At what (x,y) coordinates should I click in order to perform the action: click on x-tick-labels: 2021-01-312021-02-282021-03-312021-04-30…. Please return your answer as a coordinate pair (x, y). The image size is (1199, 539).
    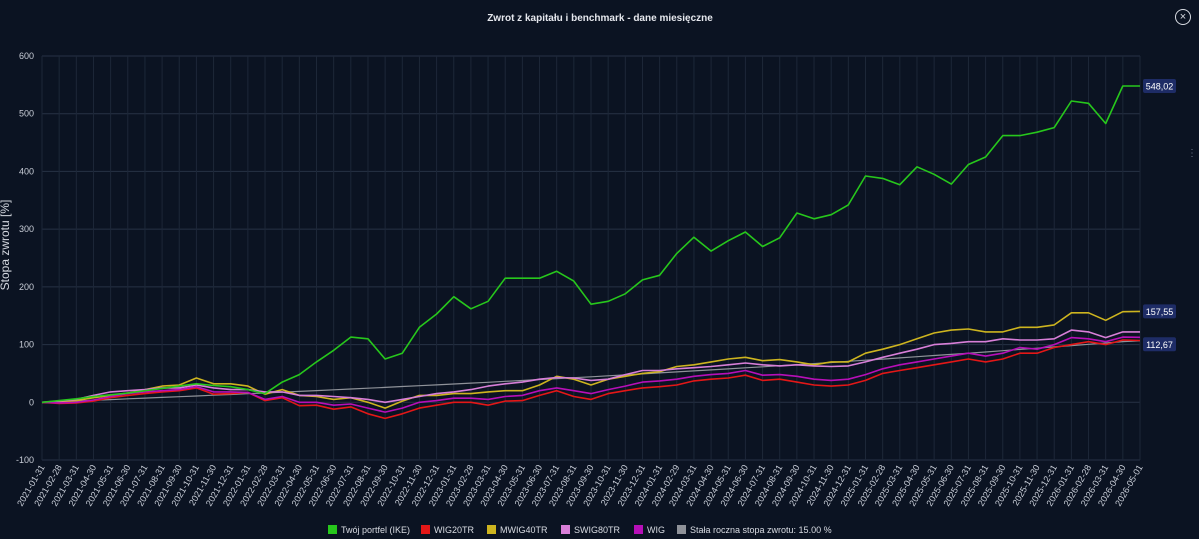
    Looking at the image, I should click on (580, 485).